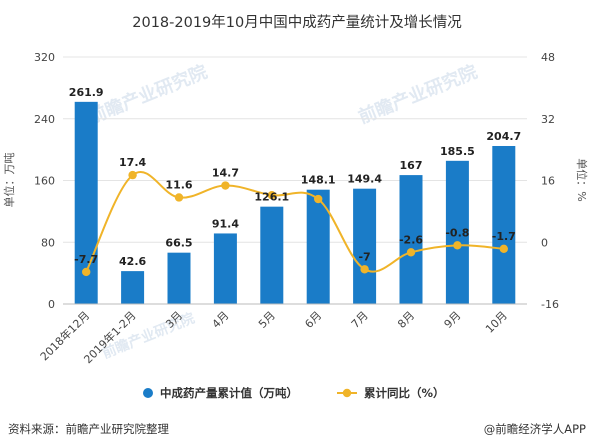 Image resolution: width=594 pixels, height=447 pixels. I want to click on chart-title: 2018-2019年10月中国中成药产量统计及增长情况, so click(297, 22).